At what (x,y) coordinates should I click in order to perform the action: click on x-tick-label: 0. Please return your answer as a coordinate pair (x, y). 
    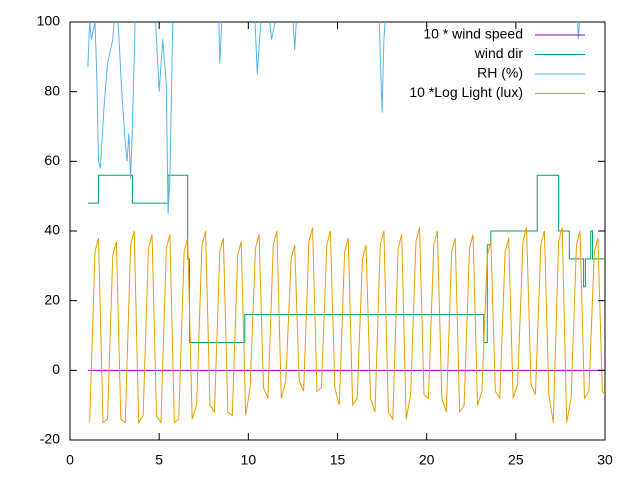
    Looking at the image, I should click on (70, 460).